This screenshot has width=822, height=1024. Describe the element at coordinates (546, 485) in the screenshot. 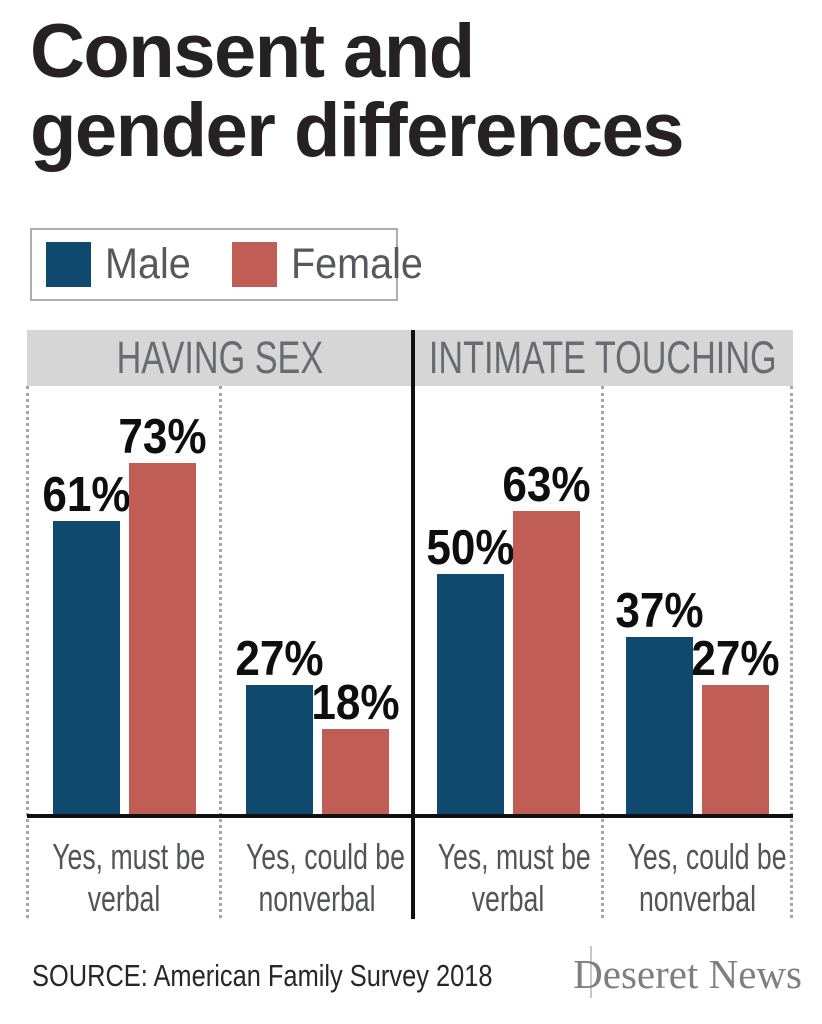

I see `bar-value-label: 63%` at that location.